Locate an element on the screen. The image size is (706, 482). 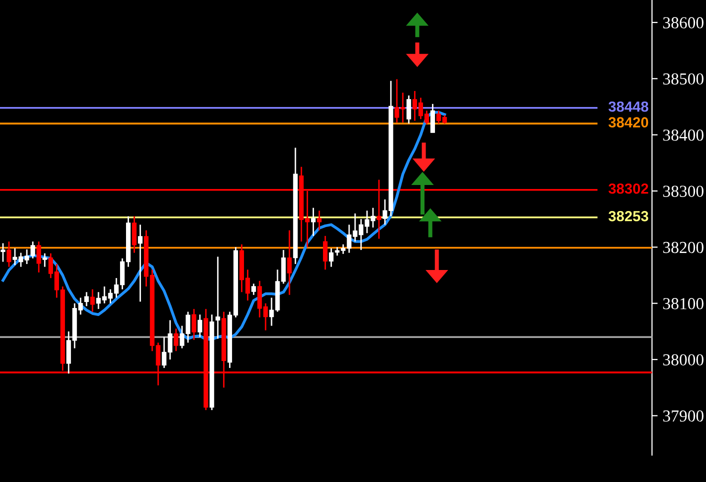
y-tick-label: 38500 is located at coordinates (683, 79).